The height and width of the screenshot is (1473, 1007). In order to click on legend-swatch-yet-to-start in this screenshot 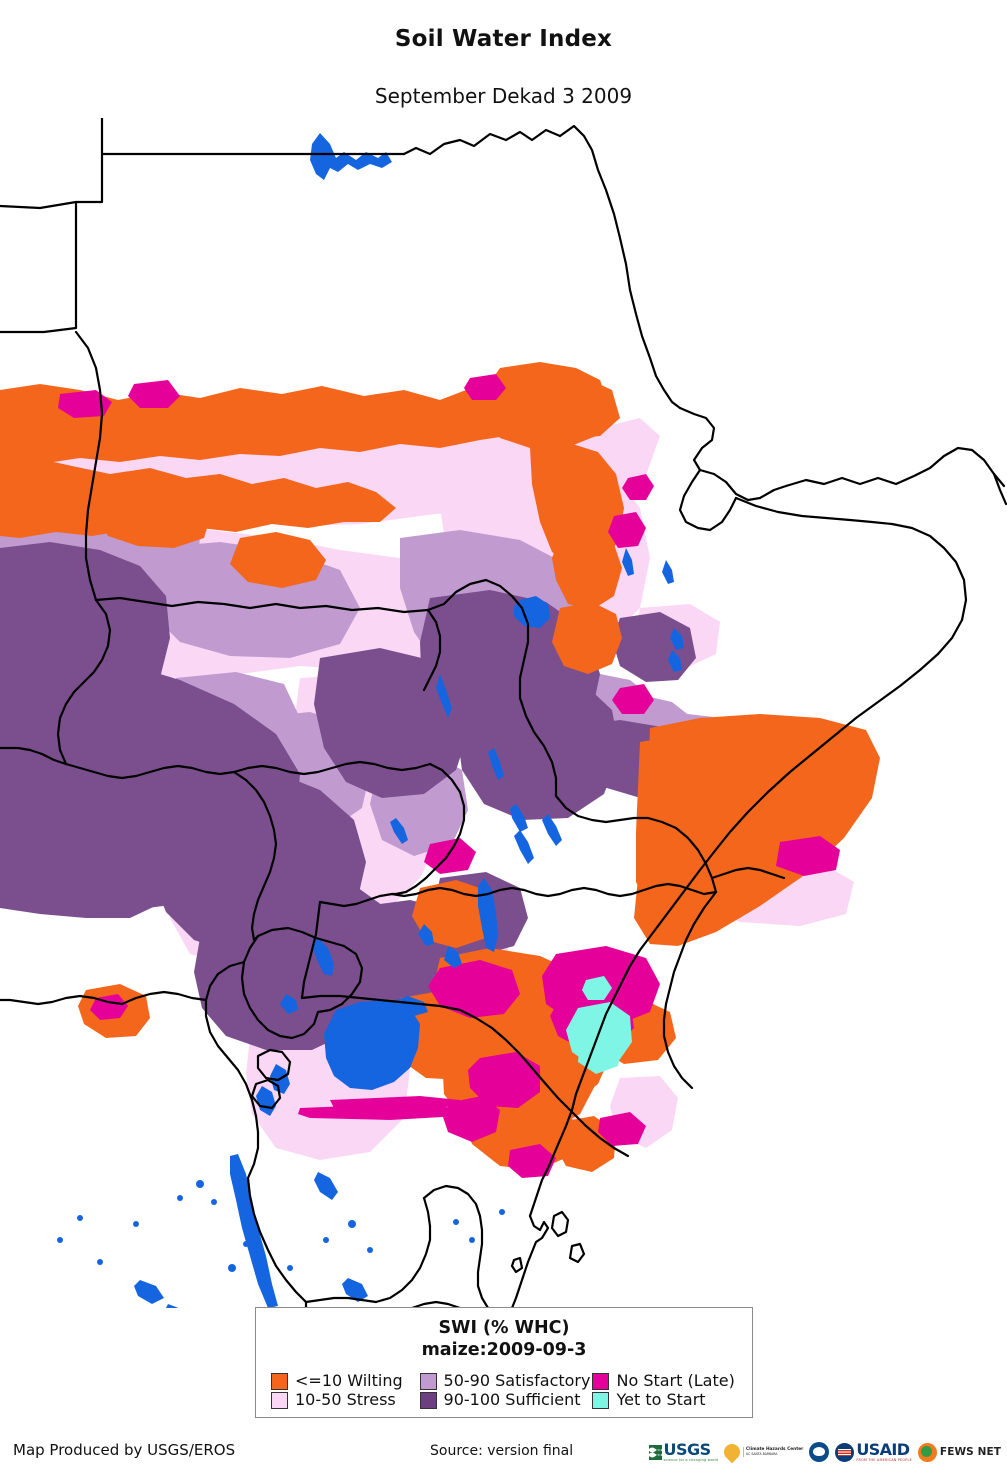, I will do `click(601, 1401)`.